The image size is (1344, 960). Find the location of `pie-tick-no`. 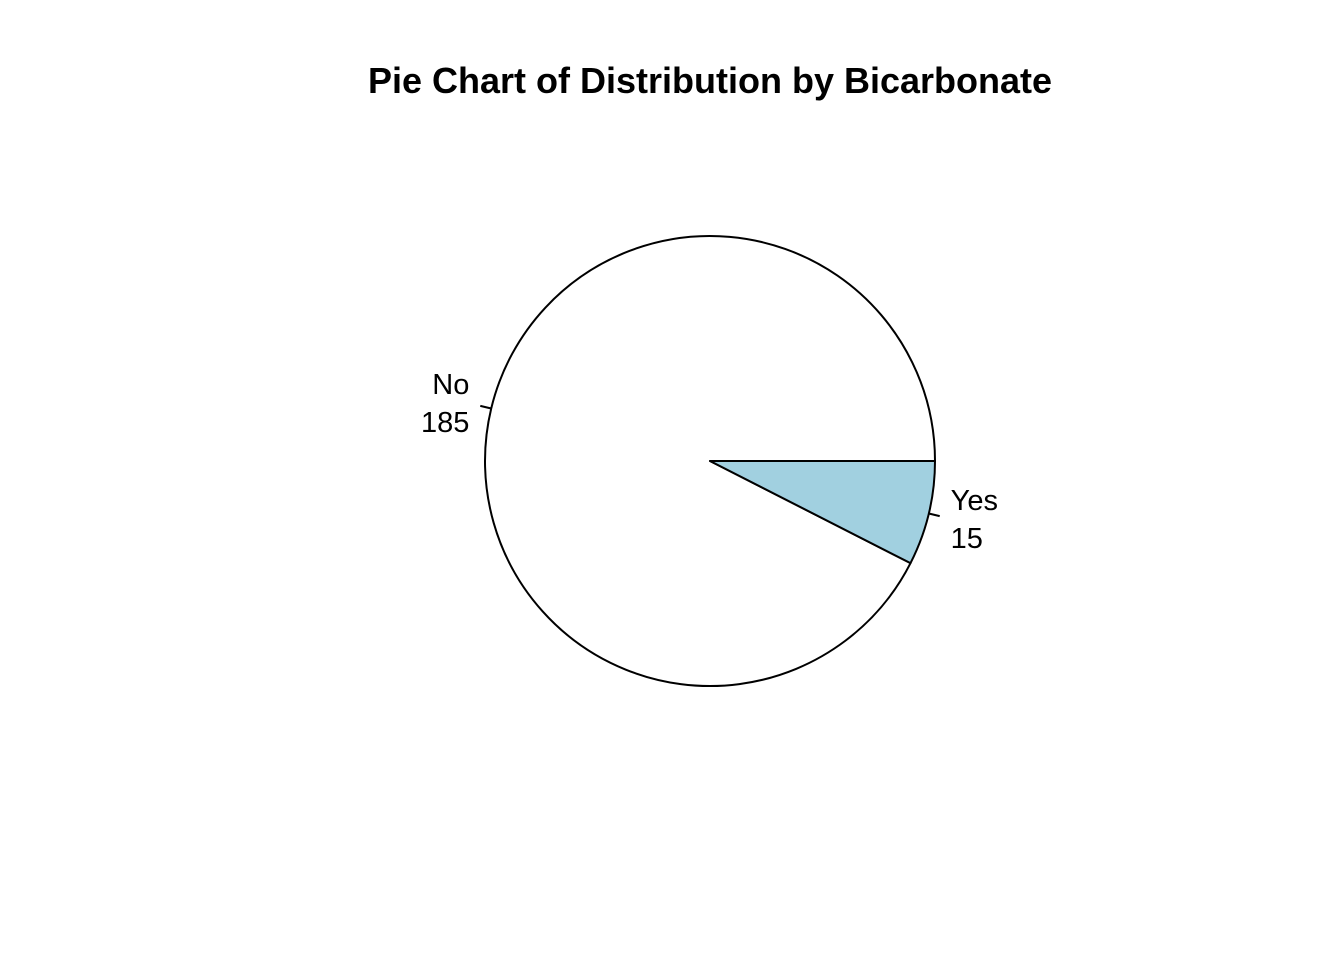

pie-tick-no is located at coordinates (486, 407).